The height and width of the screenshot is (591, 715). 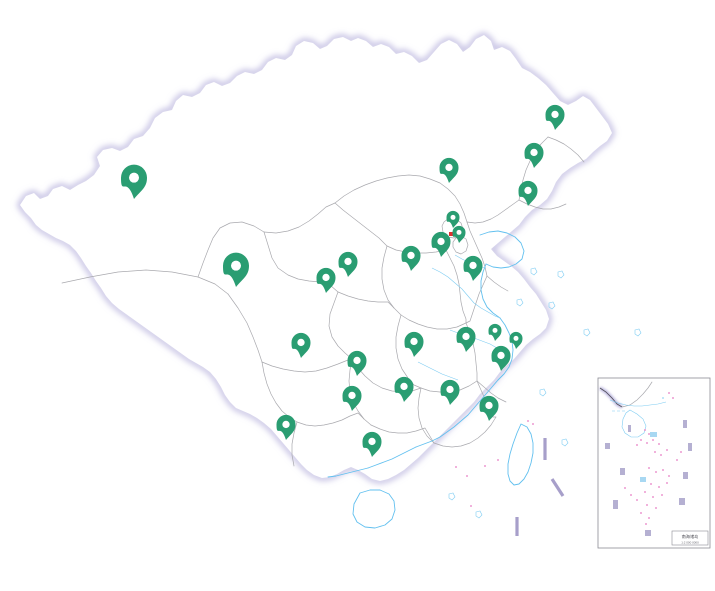 I want to click on capital-dot, so click(x=451, y=234).